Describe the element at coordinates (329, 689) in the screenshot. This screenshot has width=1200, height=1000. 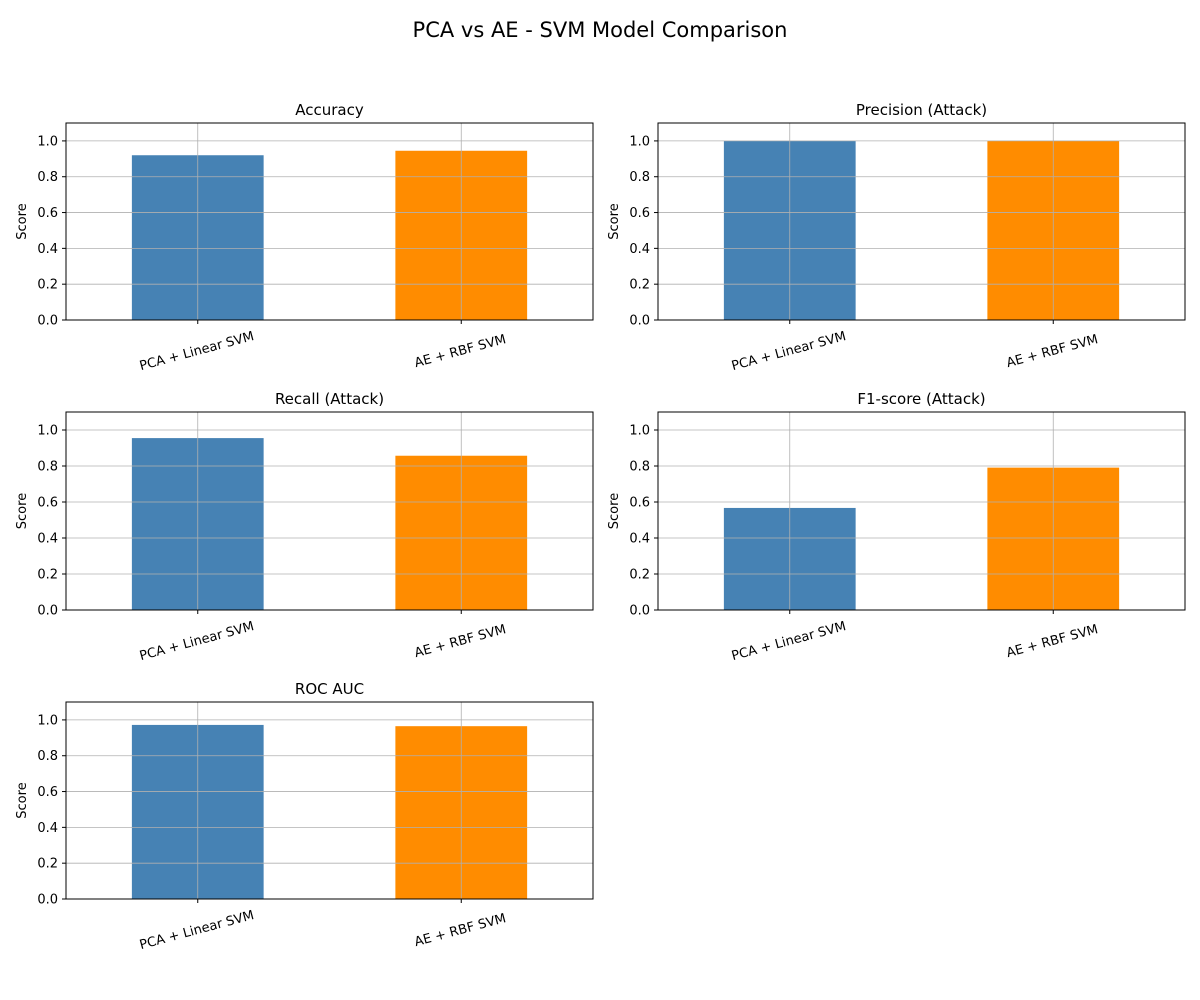
I see `subplot-title: ROC AUC` at that location.